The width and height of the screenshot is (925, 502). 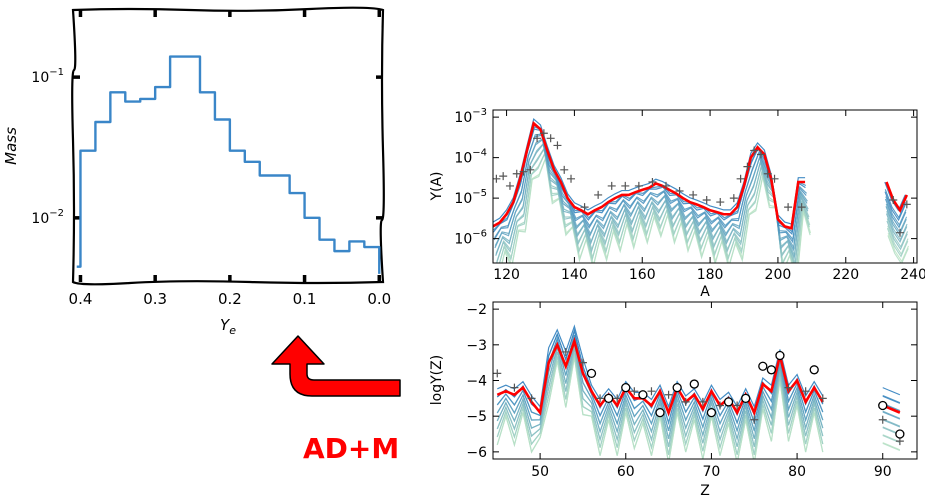 What do you see at coordinates (540, 472) in the screenshot?
I see `xtick-label: 50` at bounding box center [540, 472].